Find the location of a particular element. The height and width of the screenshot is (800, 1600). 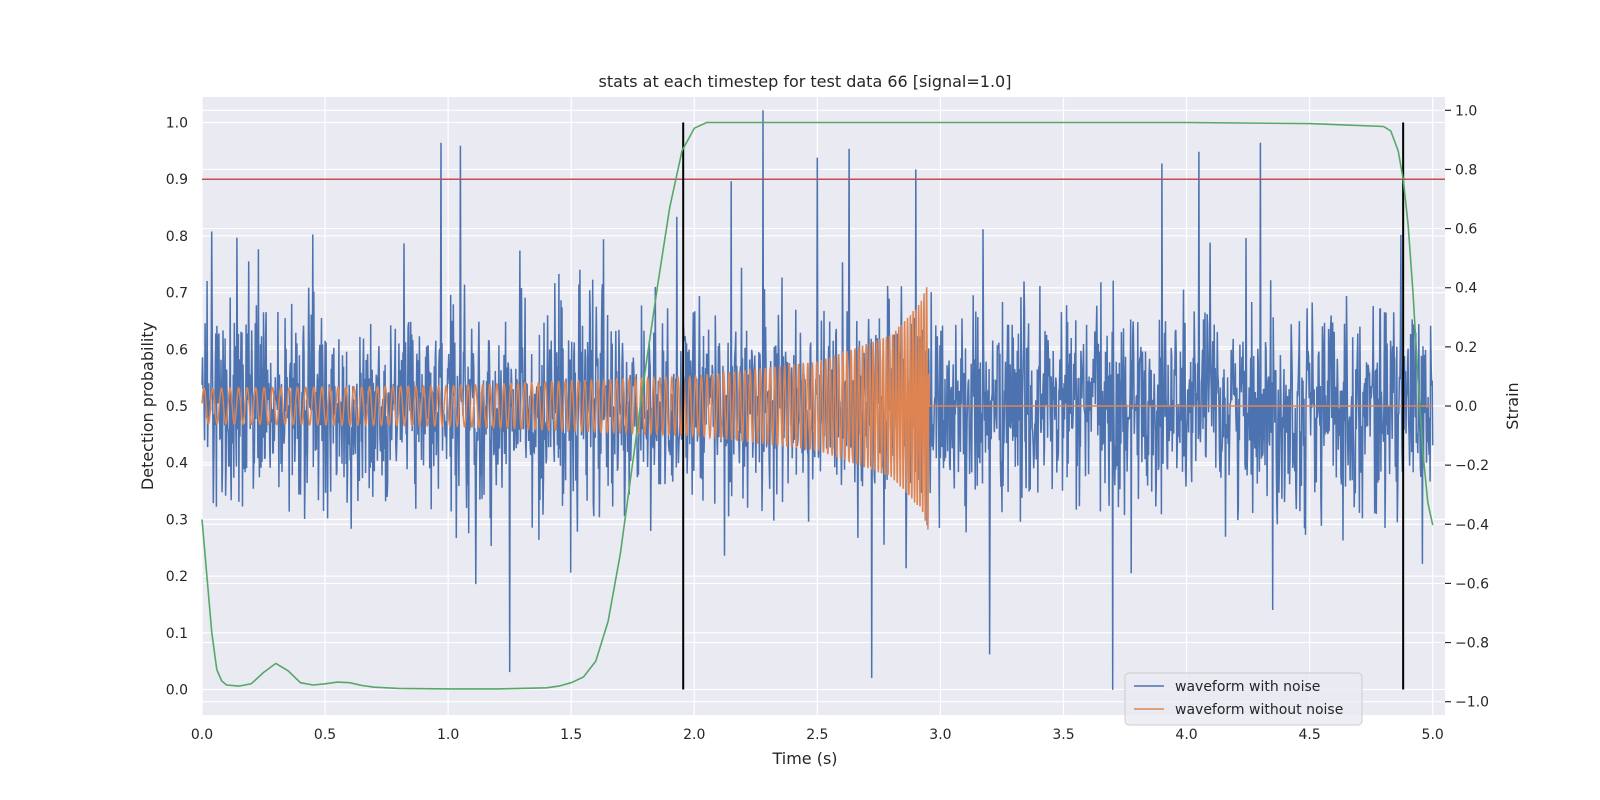

x-tick-label-0: 0.0 is located at coordinates (202, 735).